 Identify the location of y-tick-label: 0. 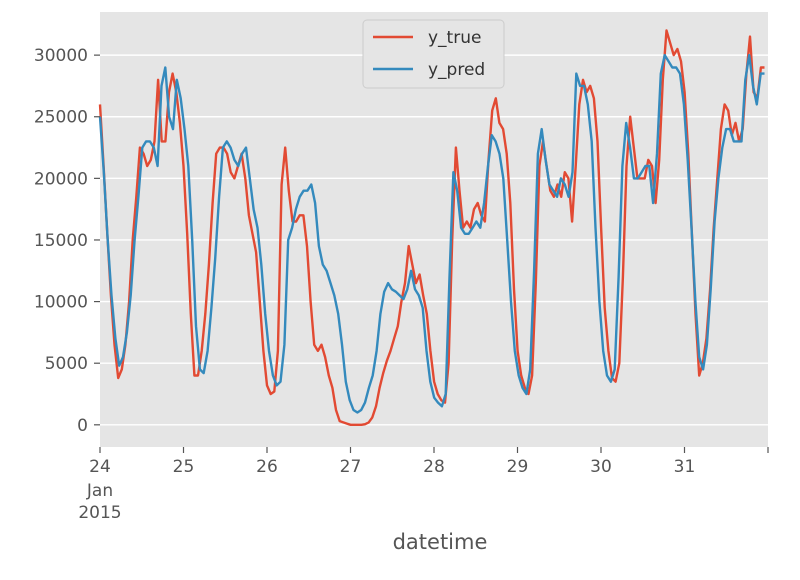
(82, 426).